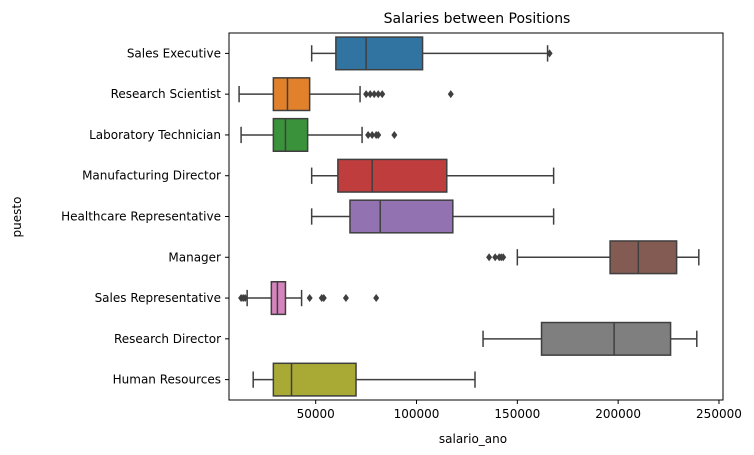 This screenshot has width=754, height=455. What do you see at coordinates (17, 217) in the screenshot?
I see `y-axis-label: puesto` at bounding box center [17, 217].